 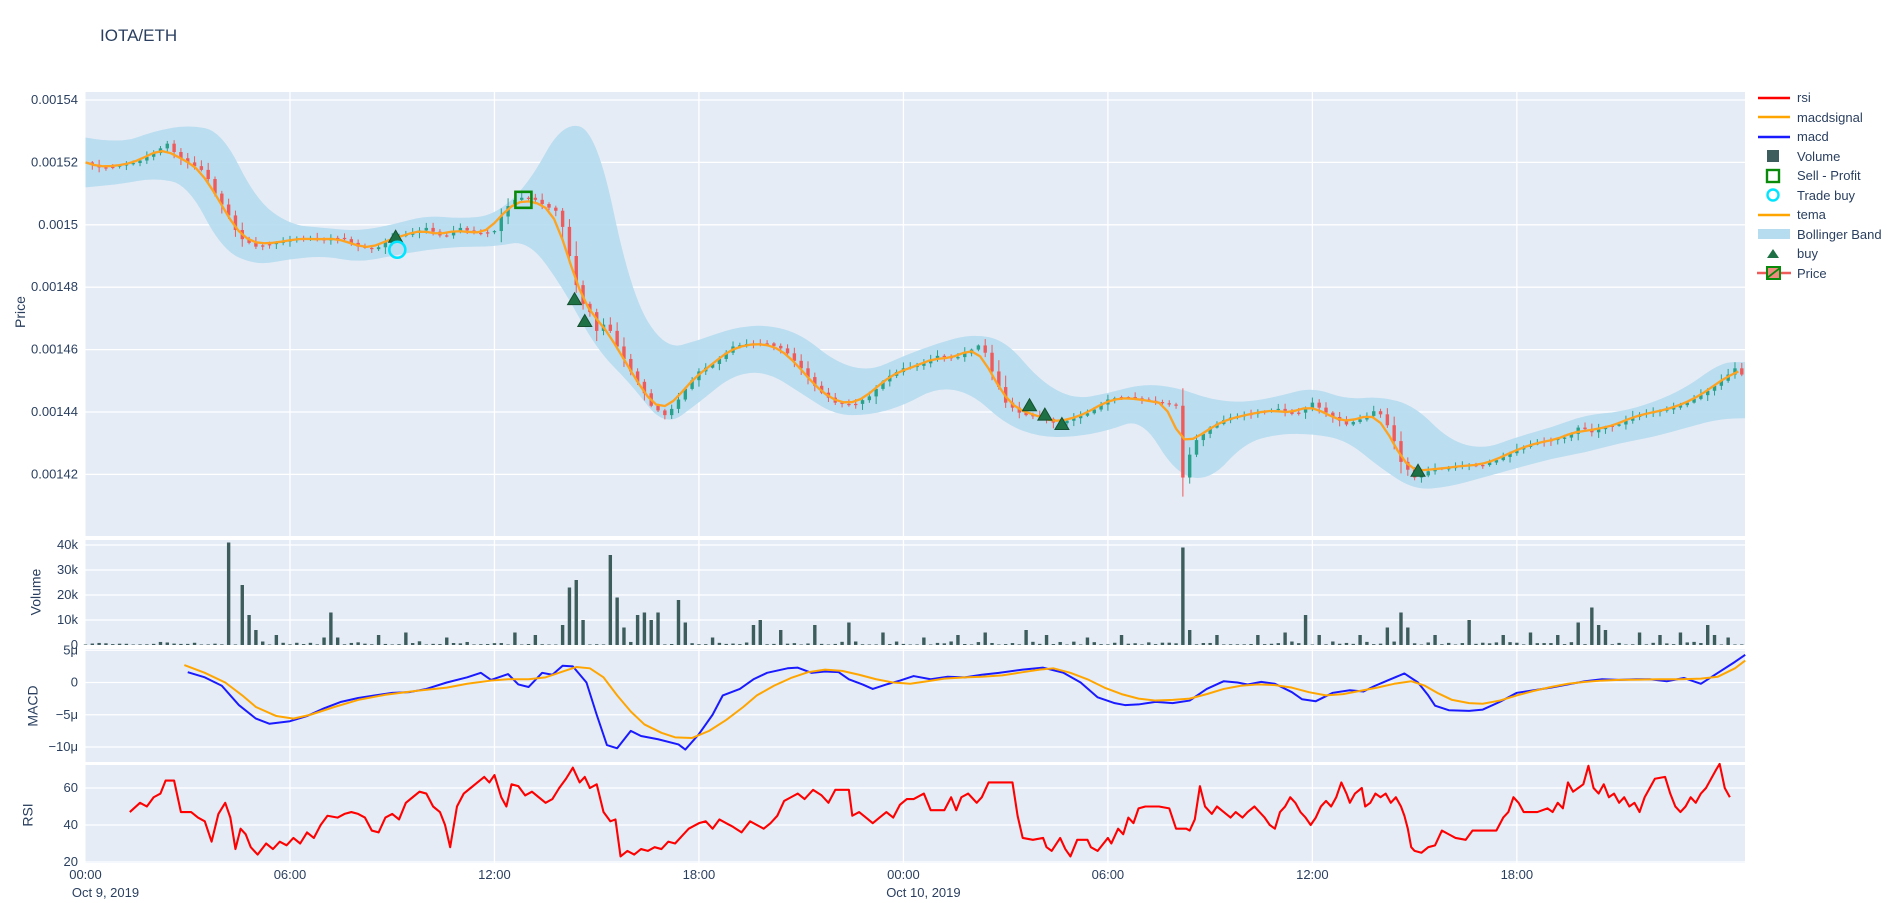 I want to click on legend-item-label: Price, so click(x=1812, y=273).